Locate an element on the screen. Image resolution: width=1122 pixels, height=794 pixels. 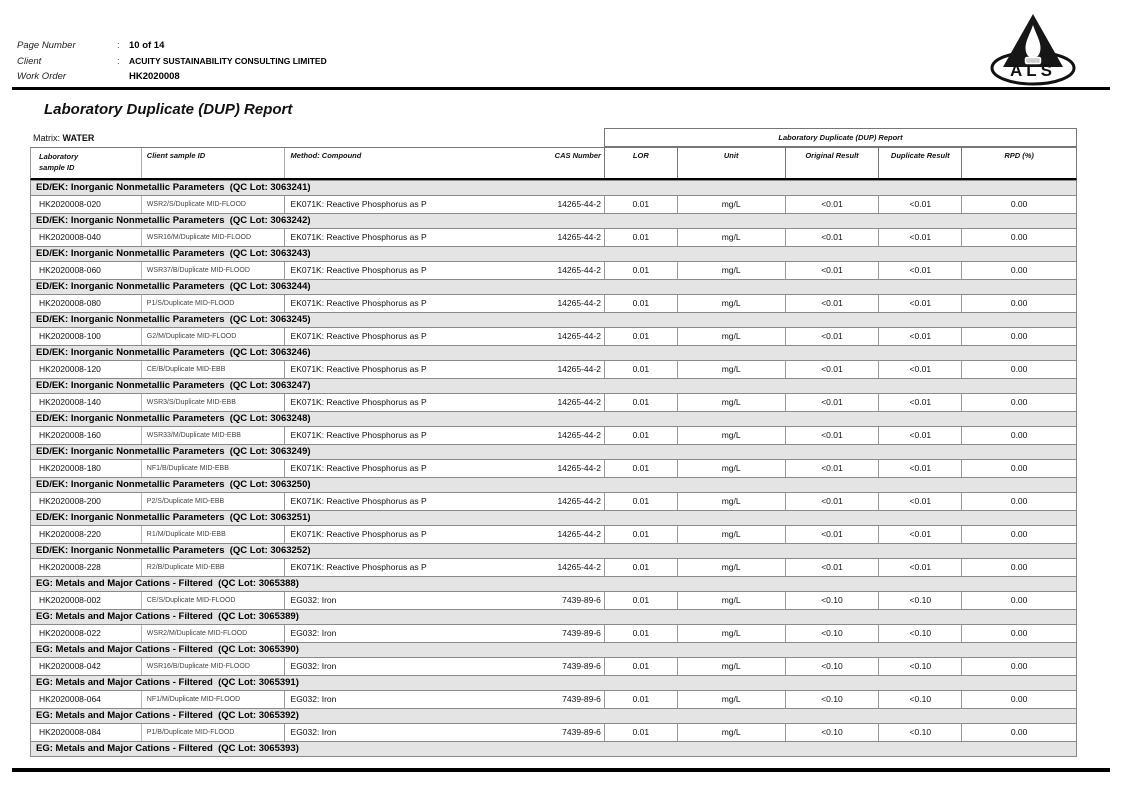
cell-lab-sample-id: HK2020008-084 is located at coordinates (70, 732).